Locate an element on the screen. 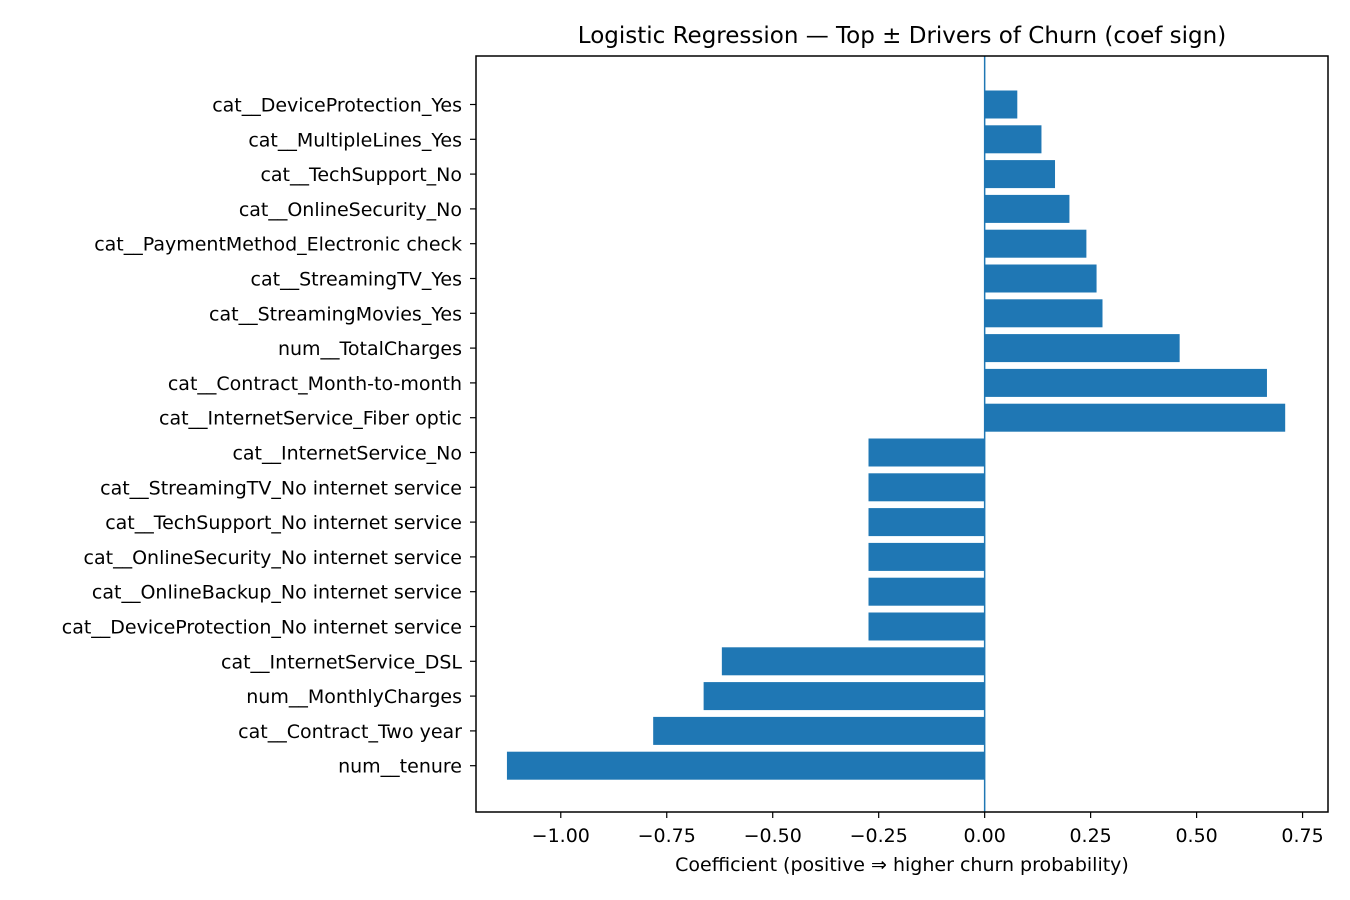 This screenshot has width=1350, height=900. y-tick-label: cat__TechSupport_No internet service is located at coordinates (283, 523).